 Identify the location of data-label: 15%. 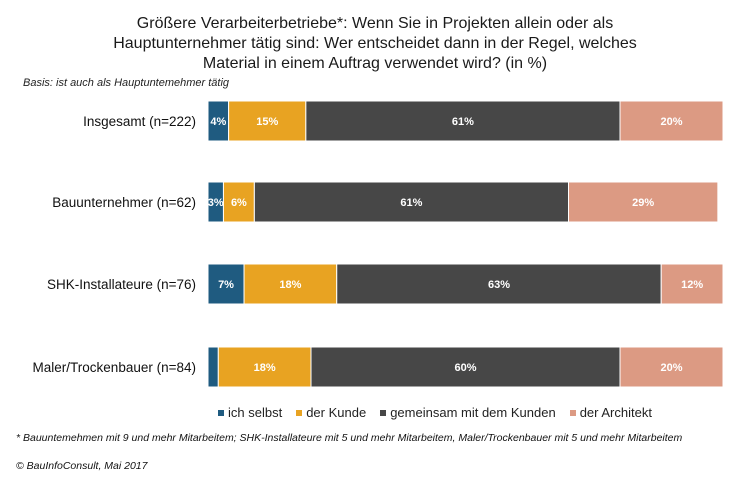
(267, 122).